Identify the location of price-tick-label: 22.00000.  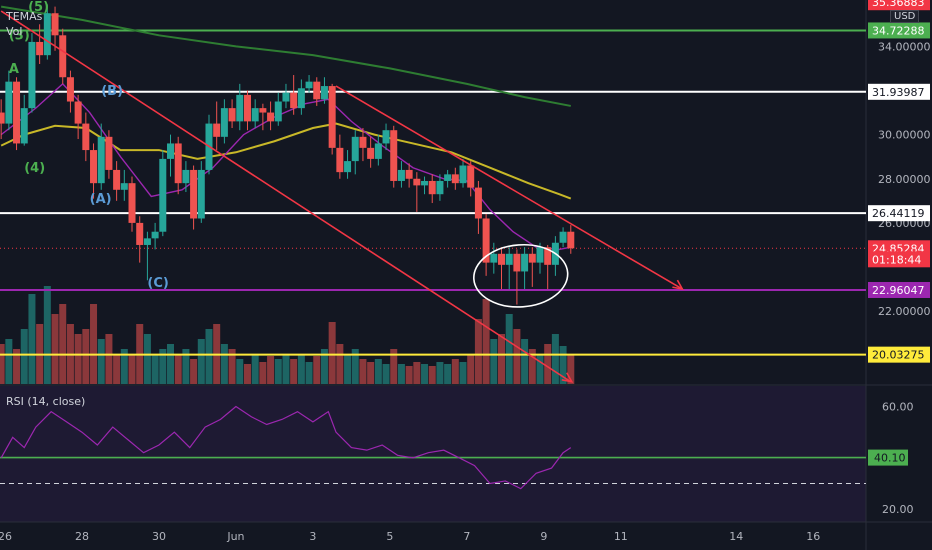
(904, 311).